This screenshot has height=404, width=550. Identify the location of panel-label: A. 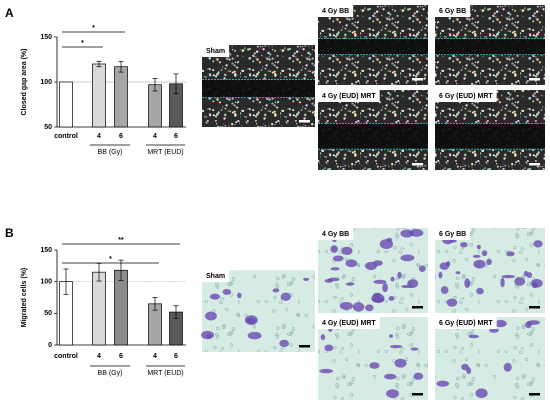
(9, 13).